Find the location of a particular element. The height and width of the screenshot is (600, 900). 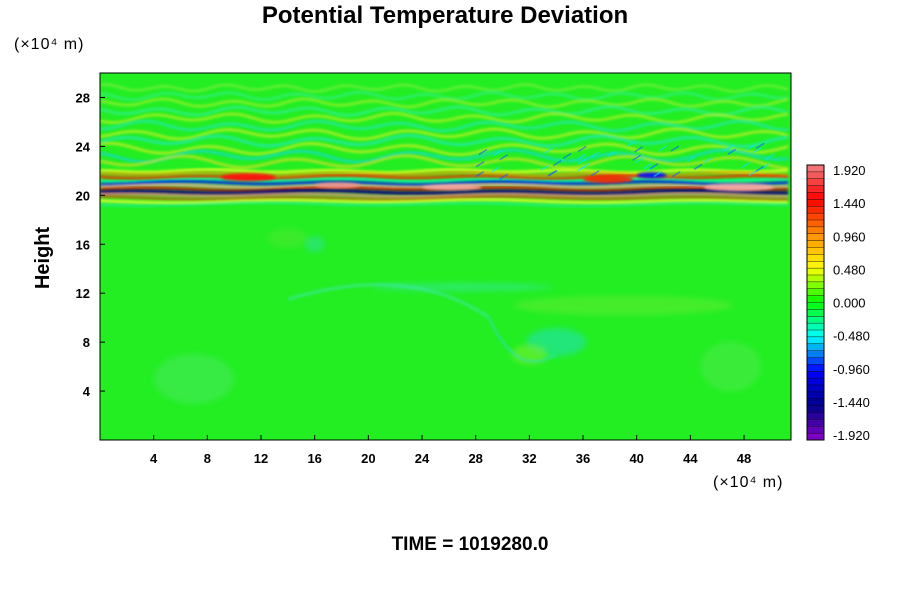

colorbar-tick-label: 0.000 is located at coordinates (849, 303).